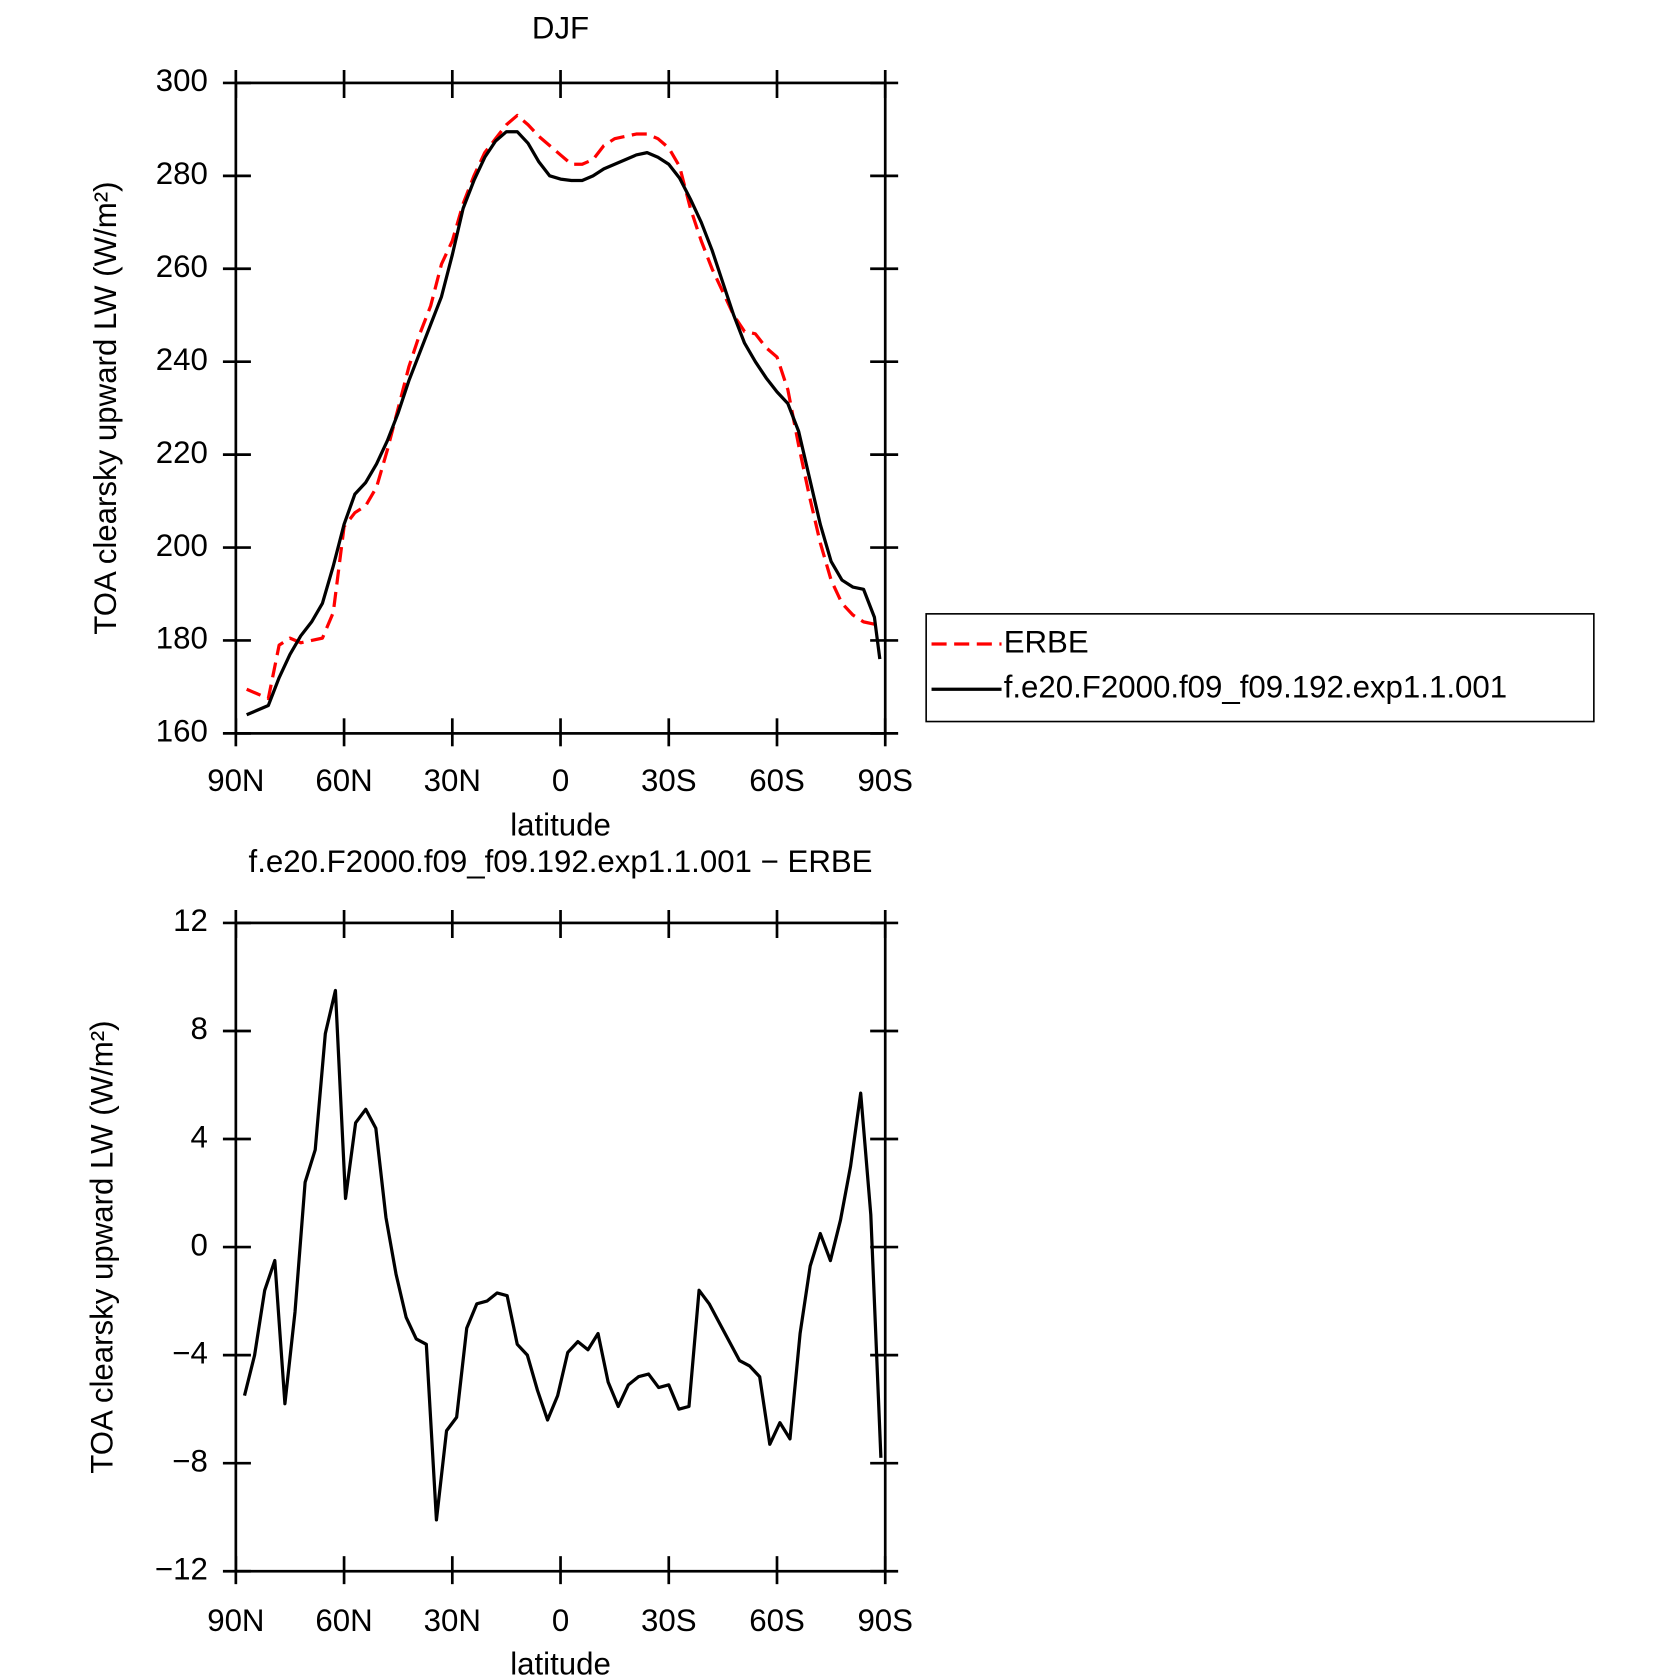 The image size is (1680, 1680). What do you see at coordinates (198, 1136) in the screenshot?
I see `y-tick-label: 4` at bounding box center [198, 1136].